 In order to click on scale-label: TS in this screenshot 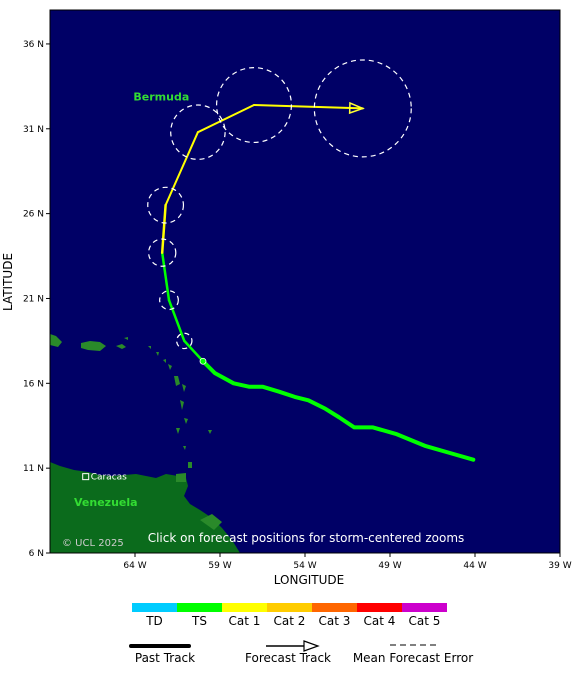, I will do `click(199, 621)`.